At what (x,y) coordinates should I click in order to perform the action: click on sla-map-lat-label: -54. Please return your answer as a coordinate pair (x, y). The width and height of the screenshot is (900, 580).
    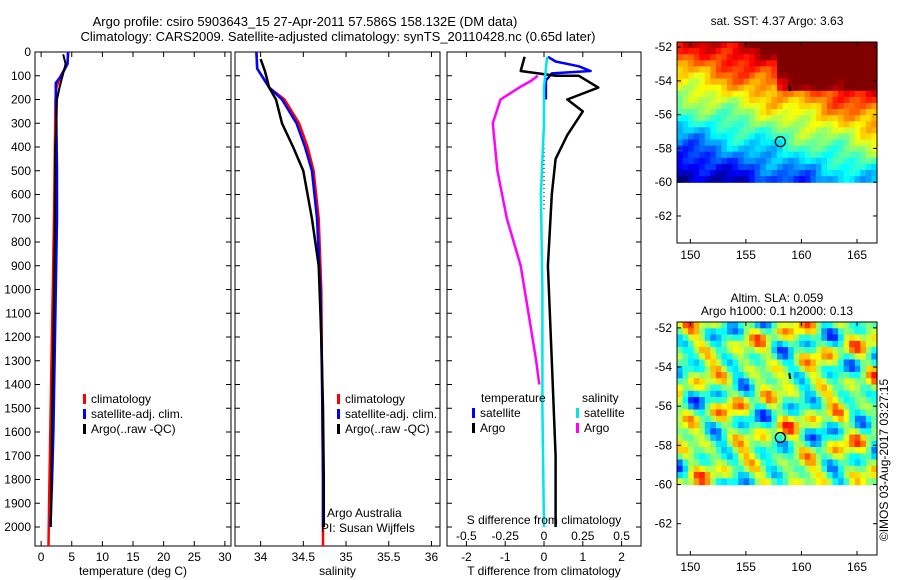
    Looking at the image, I should click on (664, 367).